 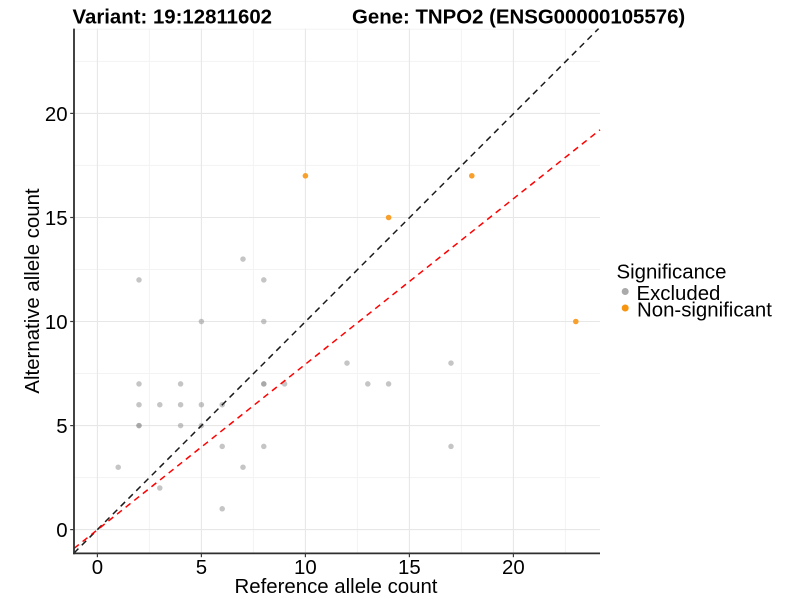 I want to click on svg-text: Alternative allele count, so click(x=33, y=290).